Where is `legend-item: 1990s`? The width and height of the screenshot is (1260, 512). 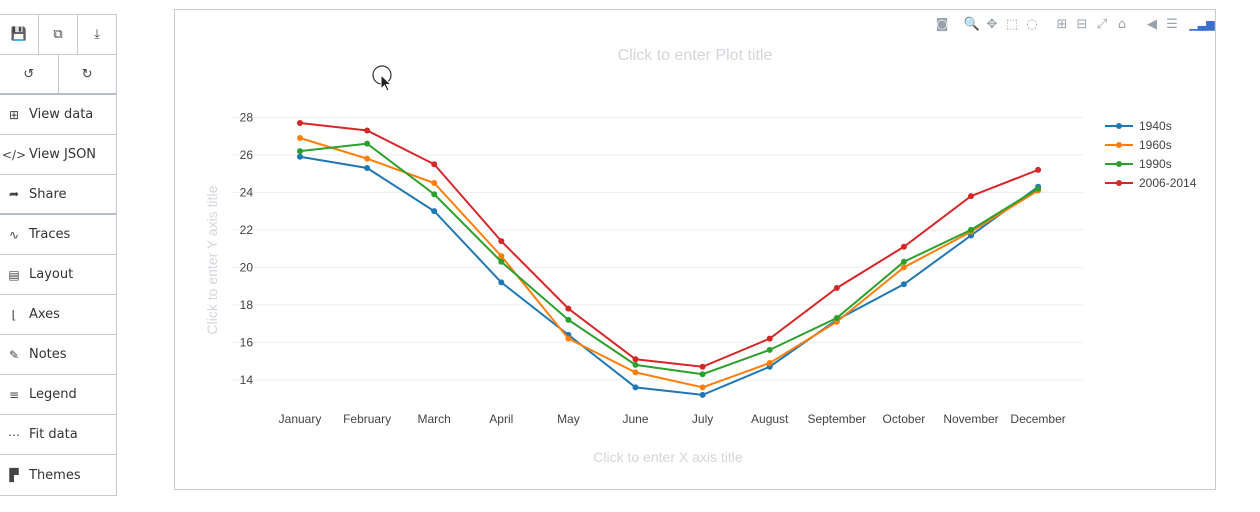 legend-item: 1990s is located at coordinates (1138, 164).